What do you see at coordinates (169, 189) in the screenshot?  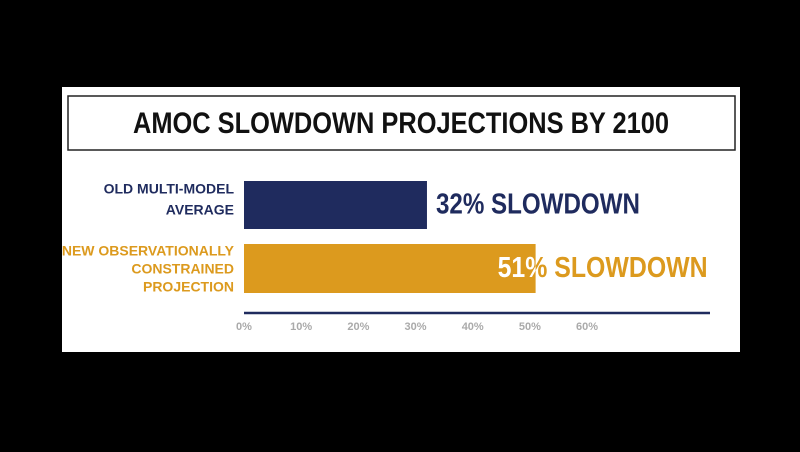 I see `category-label: OLD MULTI-MODEL` at bounding box center [169, 189].